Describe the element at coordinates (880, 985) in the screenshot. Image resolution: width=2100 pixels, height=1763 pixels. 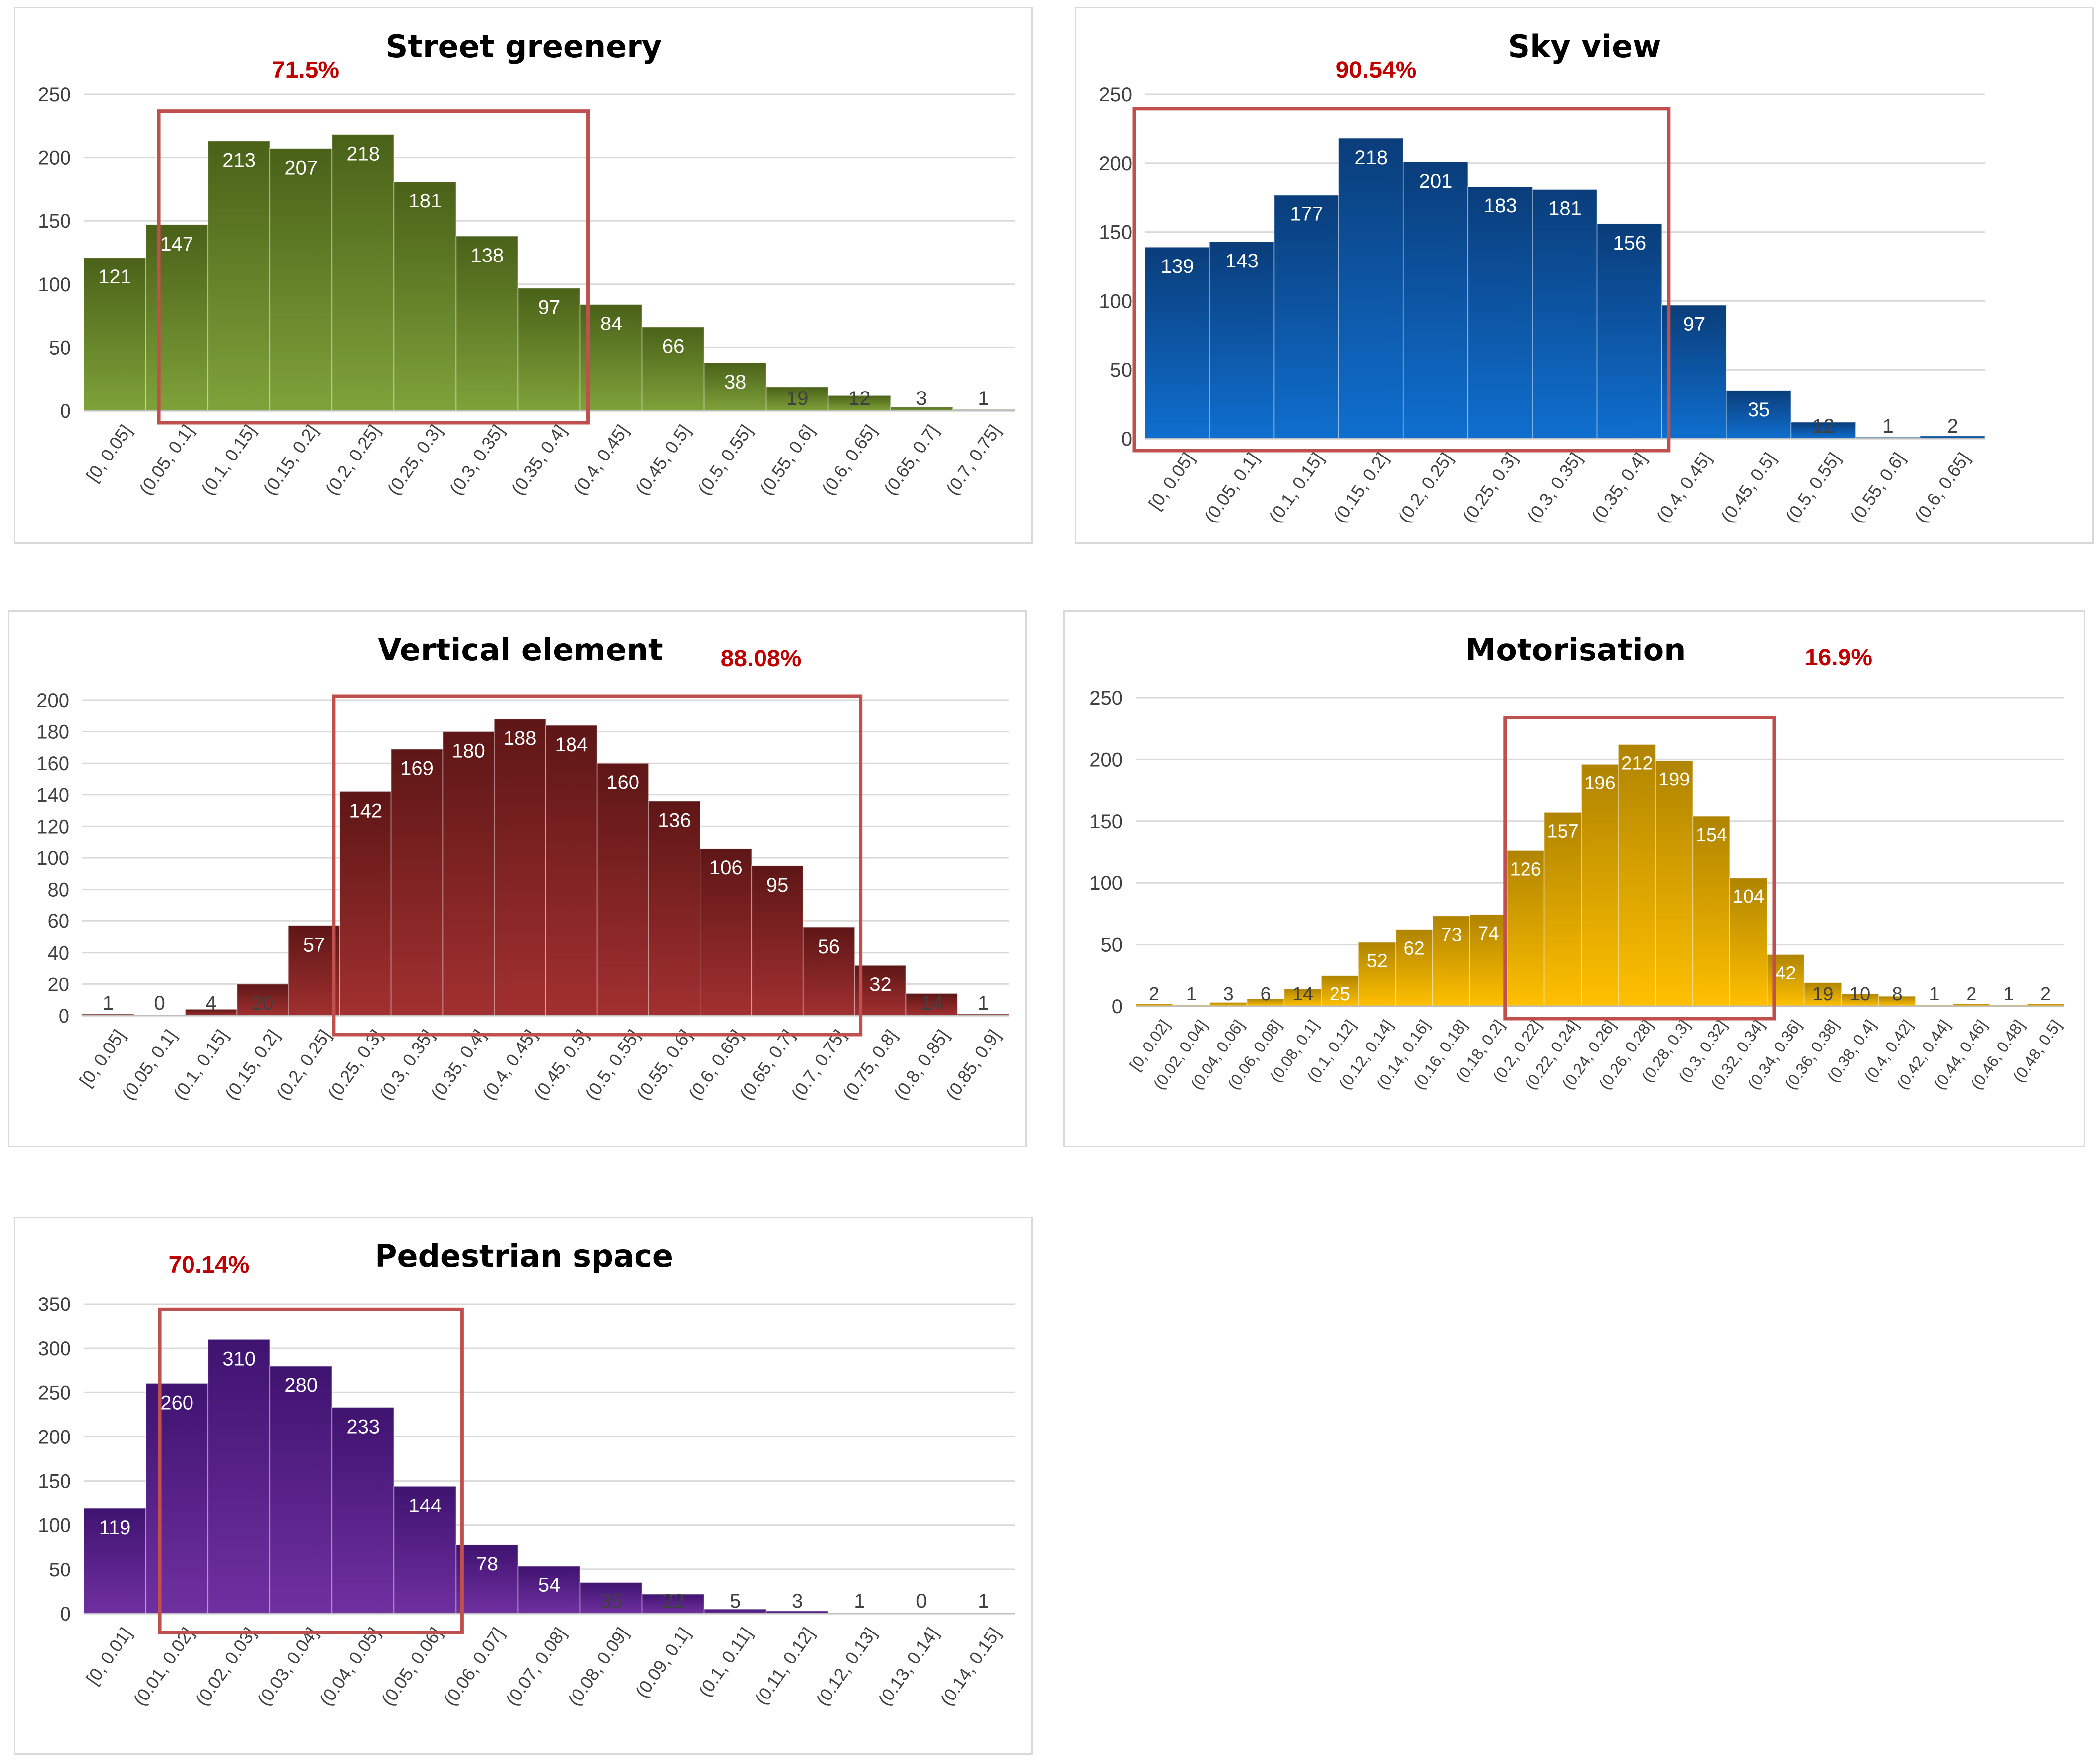
I see `data-label: 32` at that location.